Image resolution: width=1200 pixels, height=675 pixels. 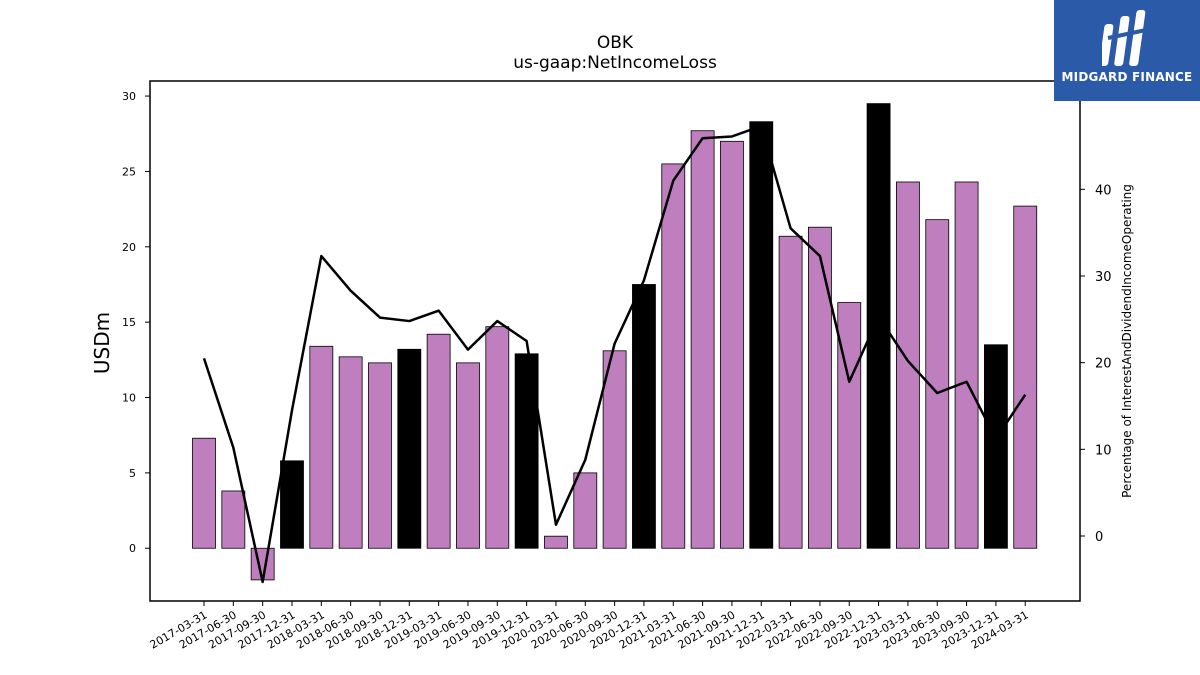 I want to click on y2-tick-label: 40, so click(x=1103, y=190).